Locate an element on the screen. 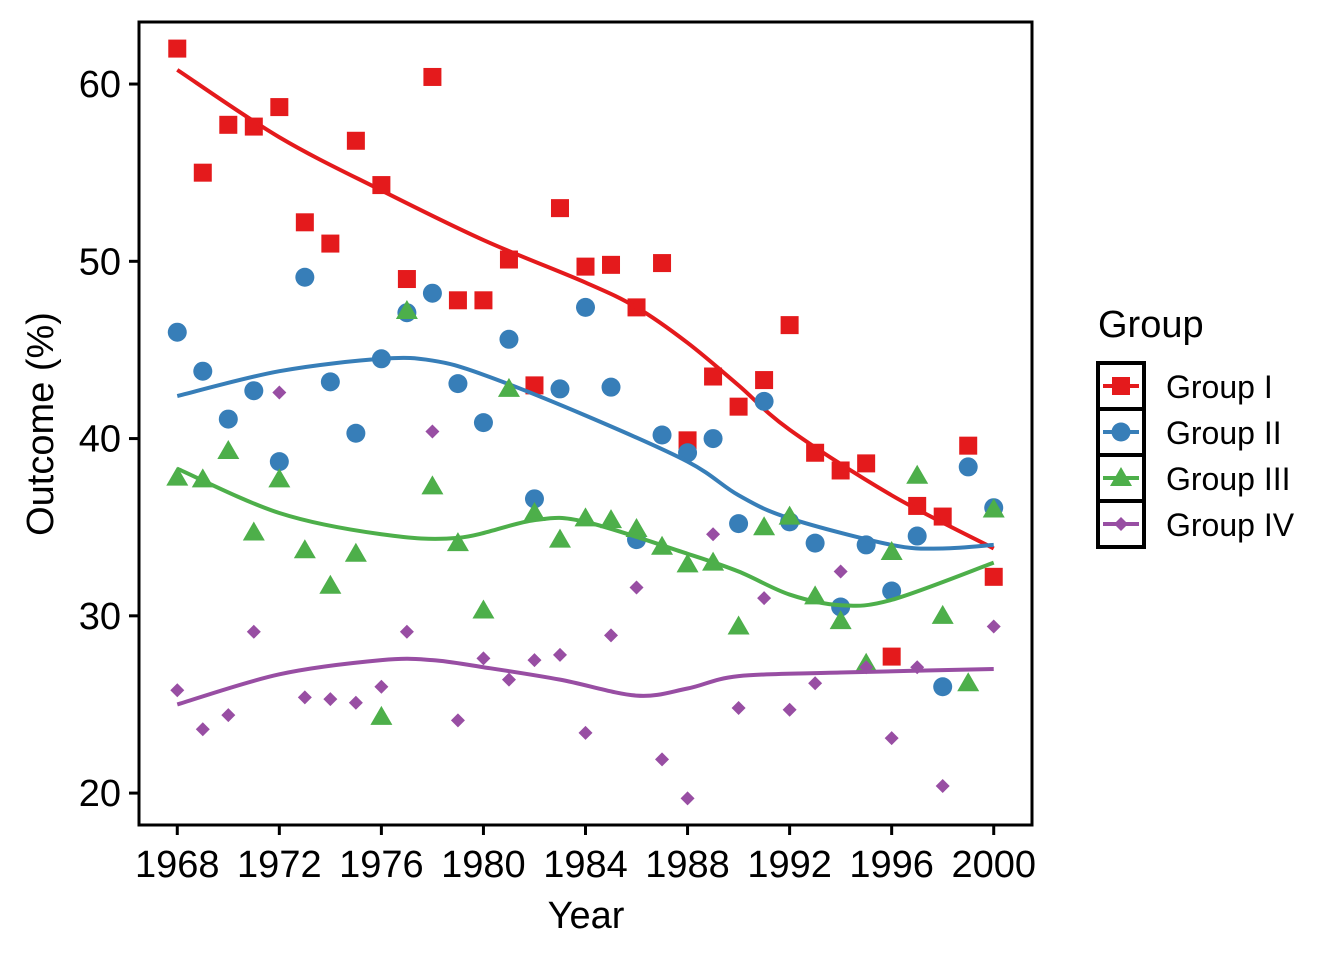 This screenshot has height=965, width=1344. y-tick-label: 40 is located at coordinates (100, 440).